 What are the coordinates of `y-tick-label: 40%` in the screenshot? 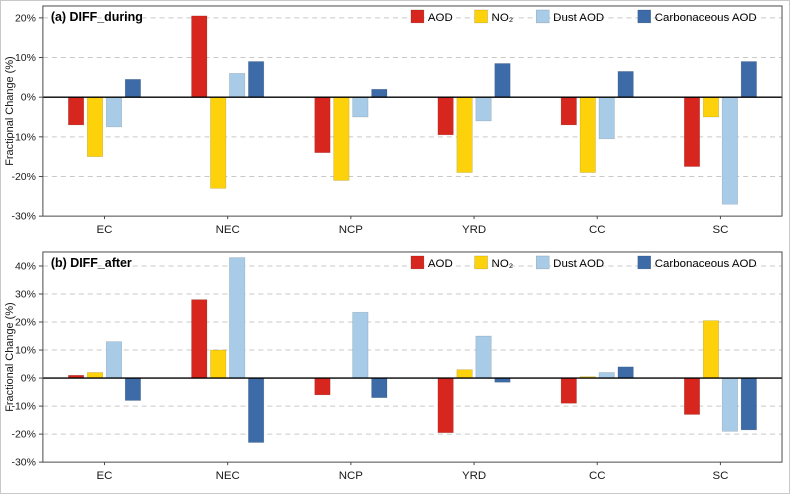 It's located at (25, 266).